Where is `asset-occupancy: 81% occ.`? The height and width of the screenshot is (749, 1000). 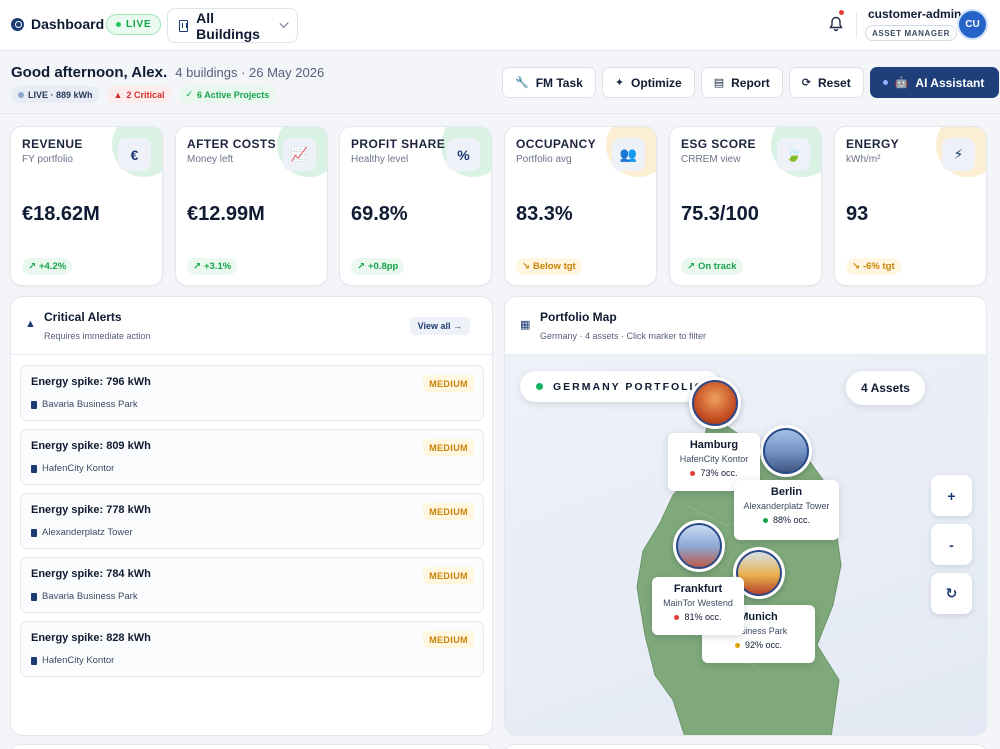 asset-occupancy: 81% occ. is located at coordinates (698, 617).